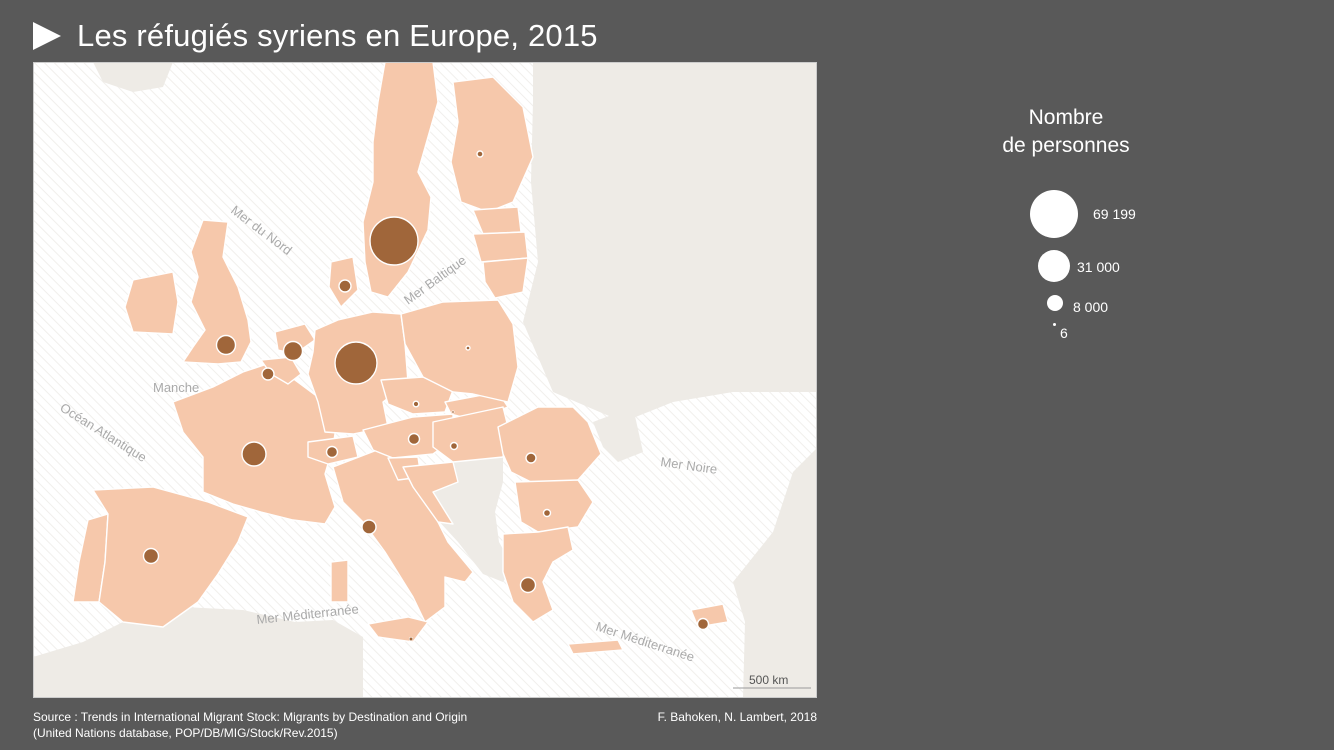 The height and width of the screenshot is (750, 1334). Describe the element at coordinates (1054, 266) in the screenshot. I see `legend-circle-medium` at that location.